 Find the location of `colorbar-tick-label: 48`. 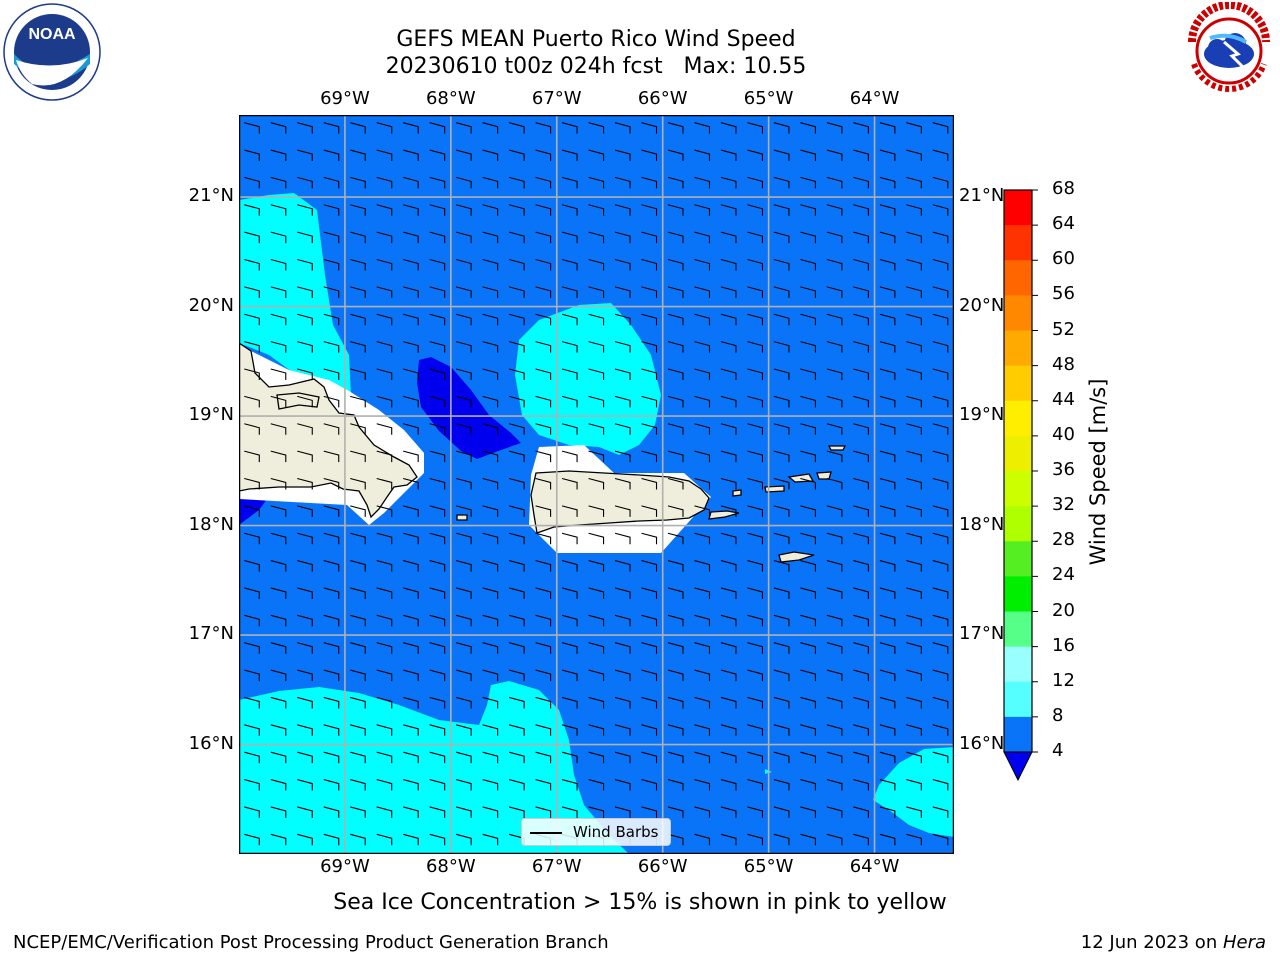

colorbar-tick-label: 48 is located at coordinates (1063, 364).